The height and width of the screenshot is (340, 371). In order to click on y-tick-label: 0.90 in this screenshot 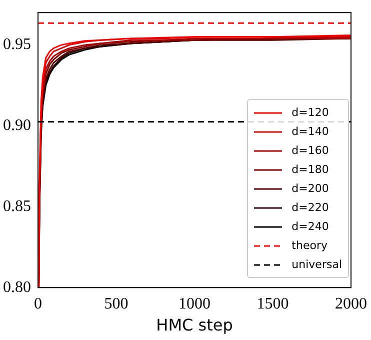, I will do `click(17, 125)`.